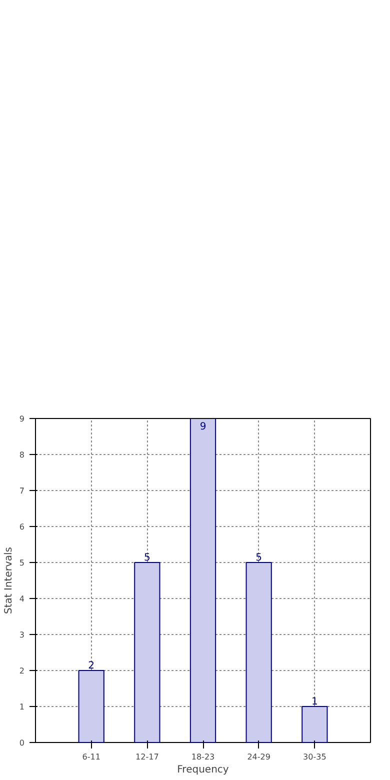 The height and width of the screenshot is (780, 390). What do you see at coordinates (258, 757) in the screenshot?
I see `x-tick-label: 24-29` at bounding box center [258, 757].